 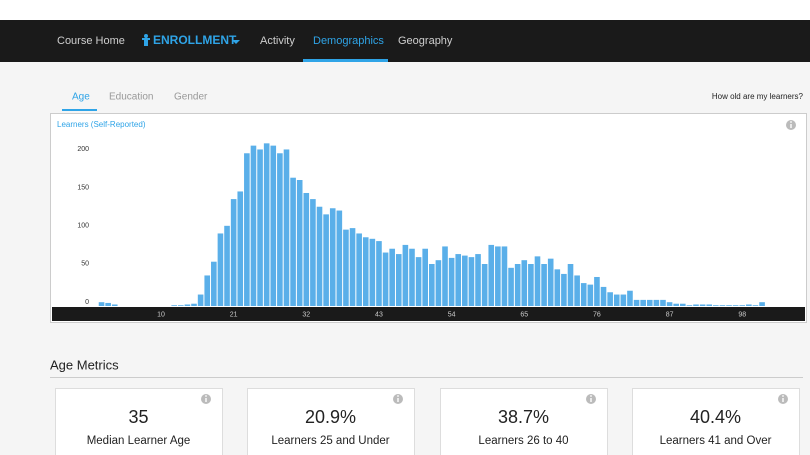 I want to click on y-tick-label: 50, so click(x=85, y=264).